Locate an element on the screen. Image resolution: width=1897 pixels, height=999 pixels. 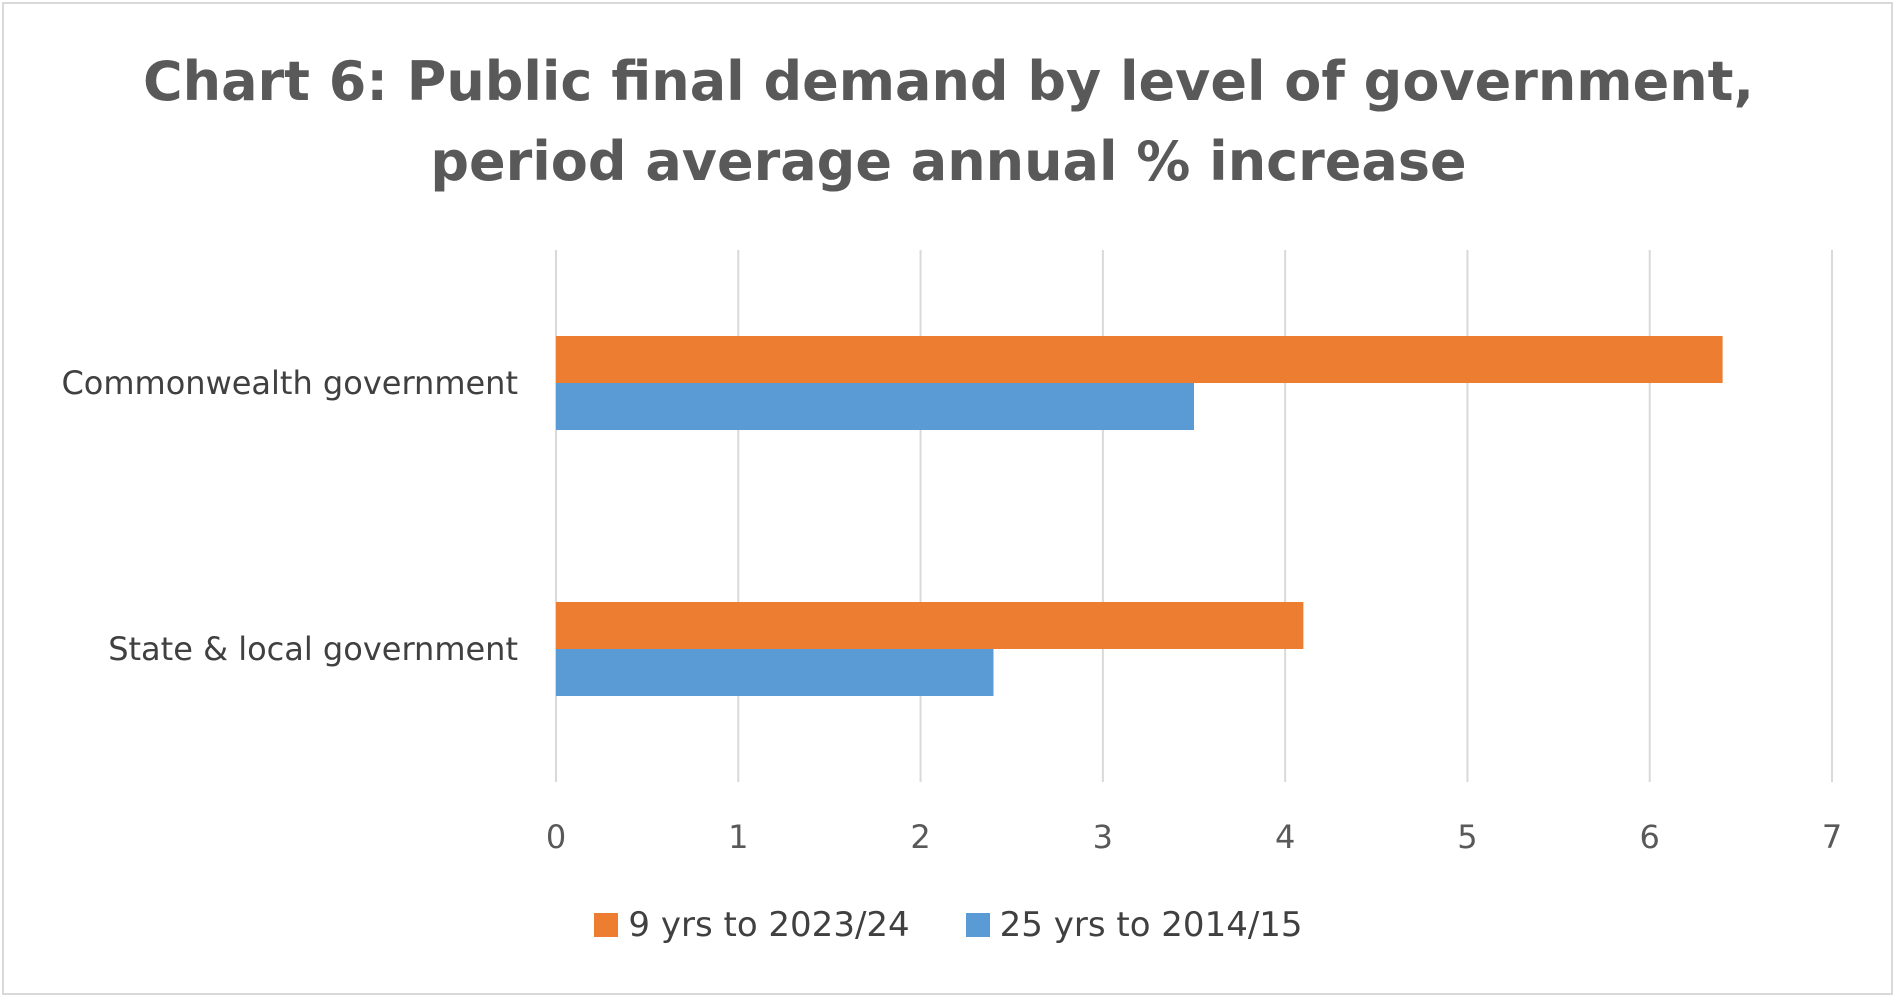
x-tick-label-6: 6 is located at coordinates (1650, 837).